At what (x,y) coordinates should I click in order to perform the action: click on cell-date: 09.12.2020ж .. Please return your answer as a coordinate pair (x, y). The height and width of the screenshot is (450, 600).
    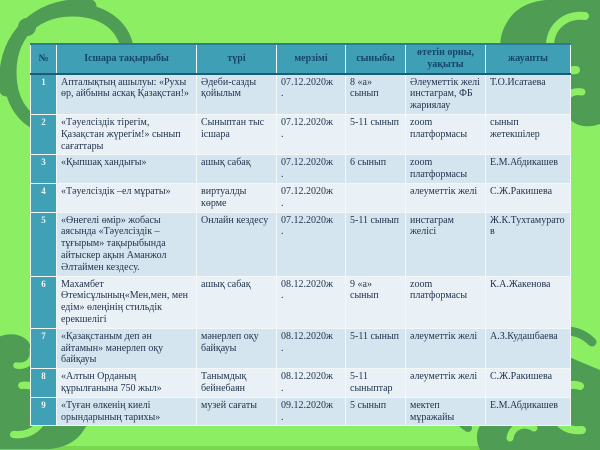
    Looking at the image, I should click on (311, 411).